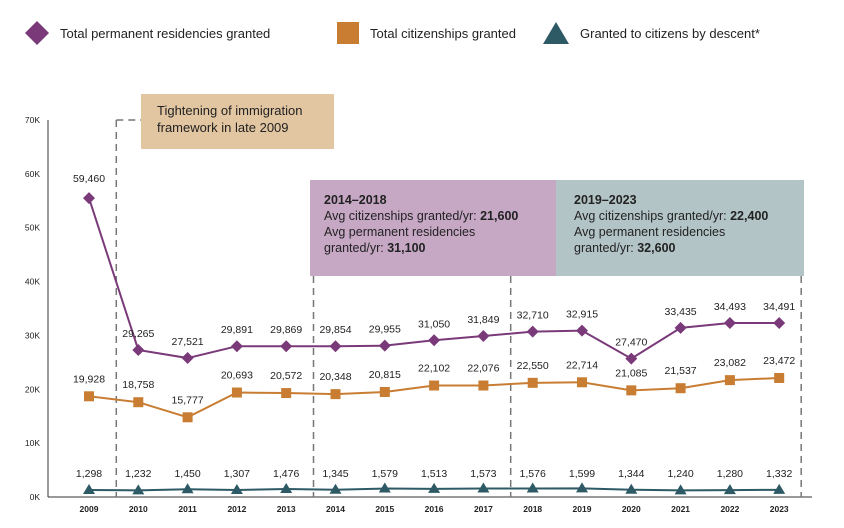 This screenshot has width=844, height=528. I want to click on x-tick-label: 2010, so click(138, 509).